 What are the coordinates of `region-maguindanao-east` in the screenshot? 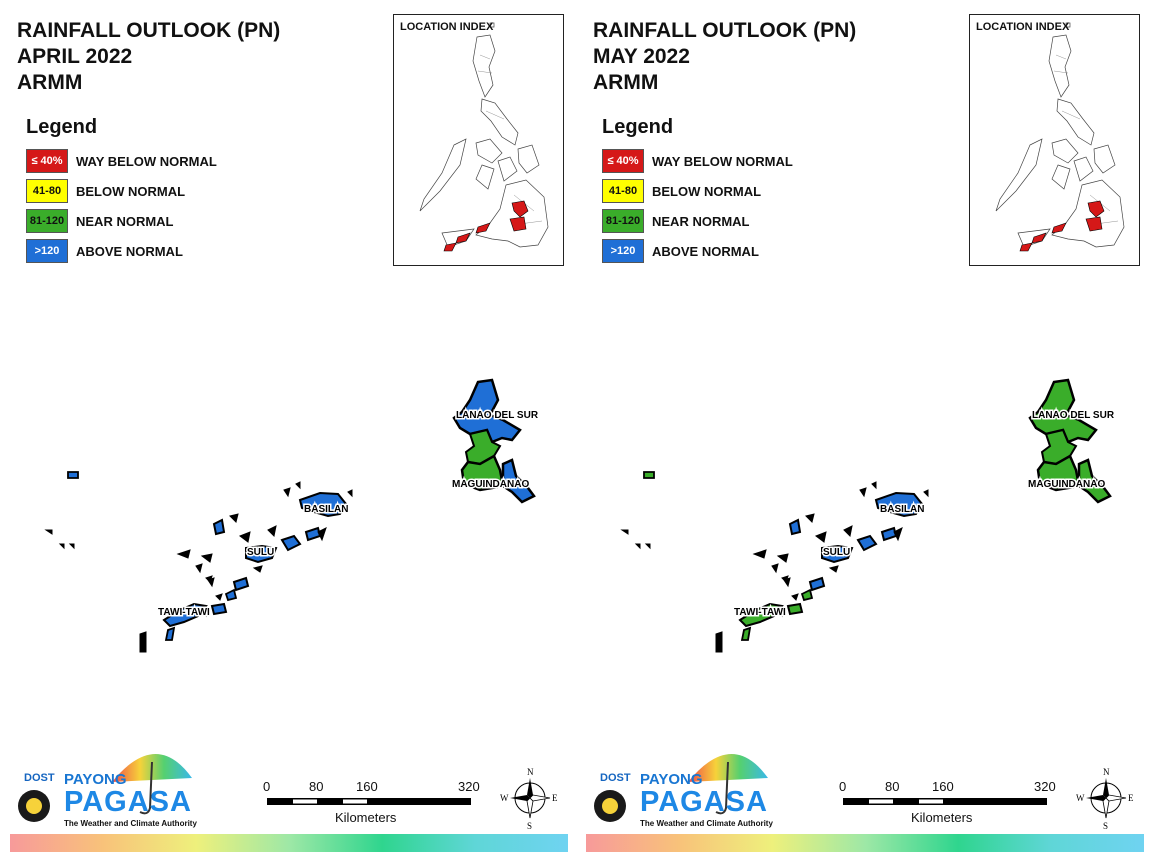 It's located at (1094, 481).